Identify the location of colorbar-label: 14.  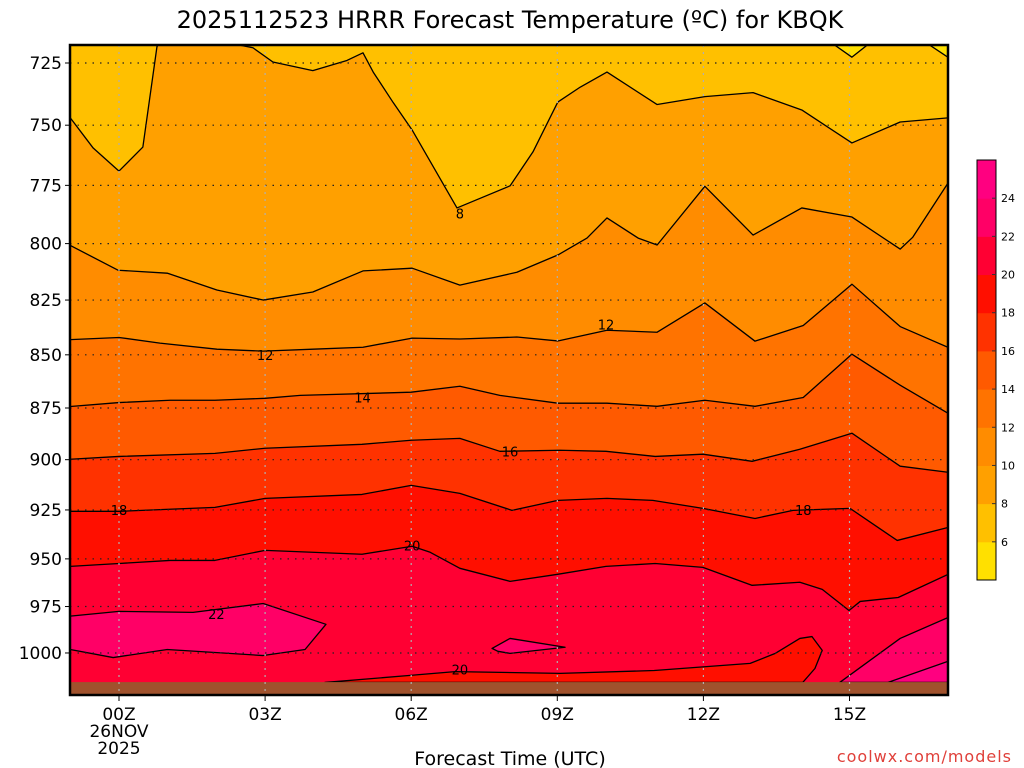
(1008, 389).